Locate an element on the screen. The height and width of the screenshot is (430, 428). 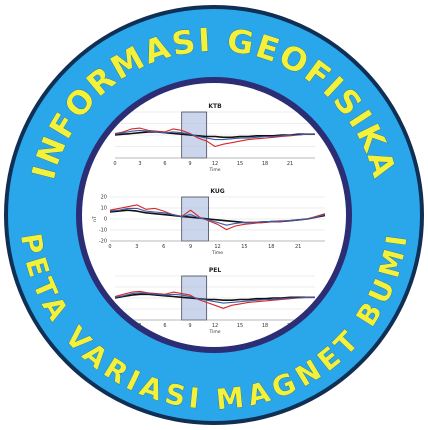
chart-title: PEL is located at coordinates (215, 270).